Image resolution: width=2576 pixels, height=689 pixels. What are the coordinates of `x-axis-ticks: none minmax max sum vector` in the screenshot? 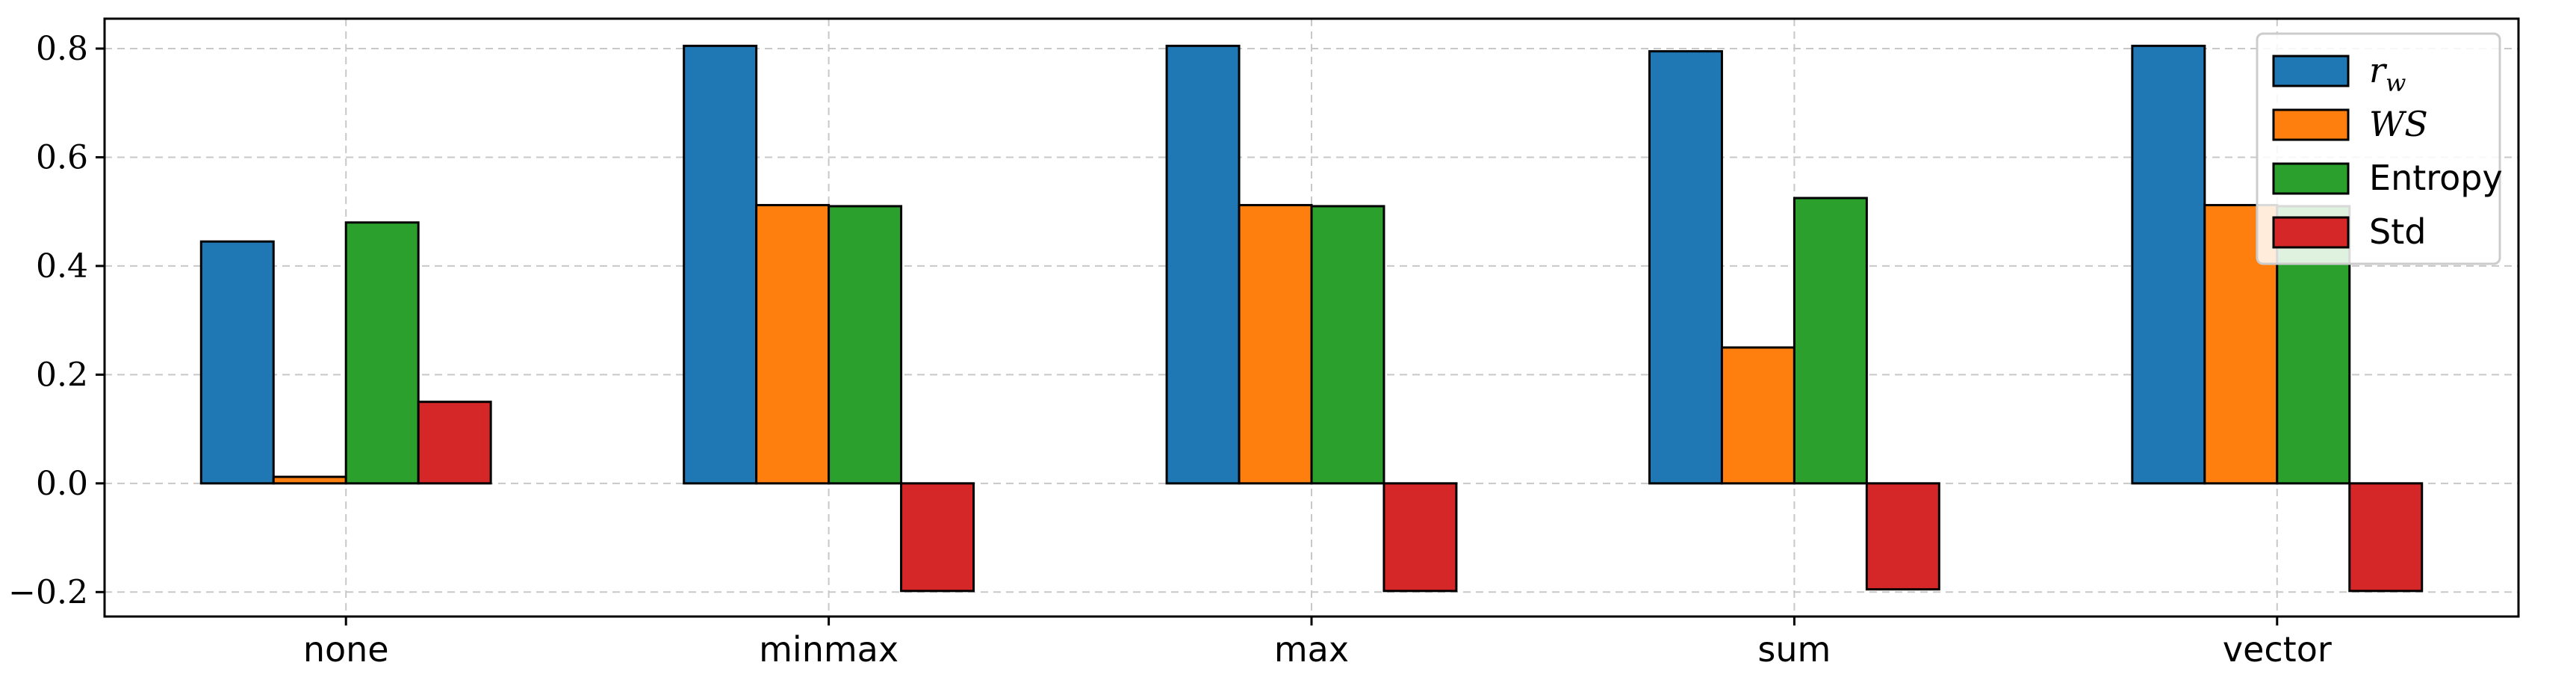 It's located at (1318, 643).